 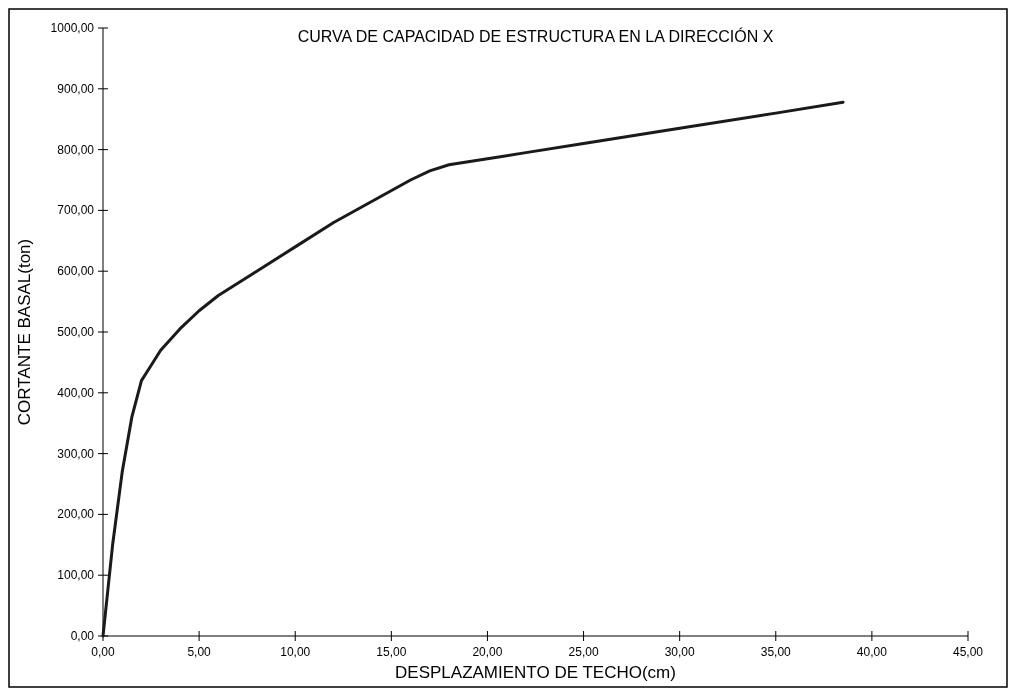 I want to click on y-tick-label: 500,00, so click(x=76, y=332).